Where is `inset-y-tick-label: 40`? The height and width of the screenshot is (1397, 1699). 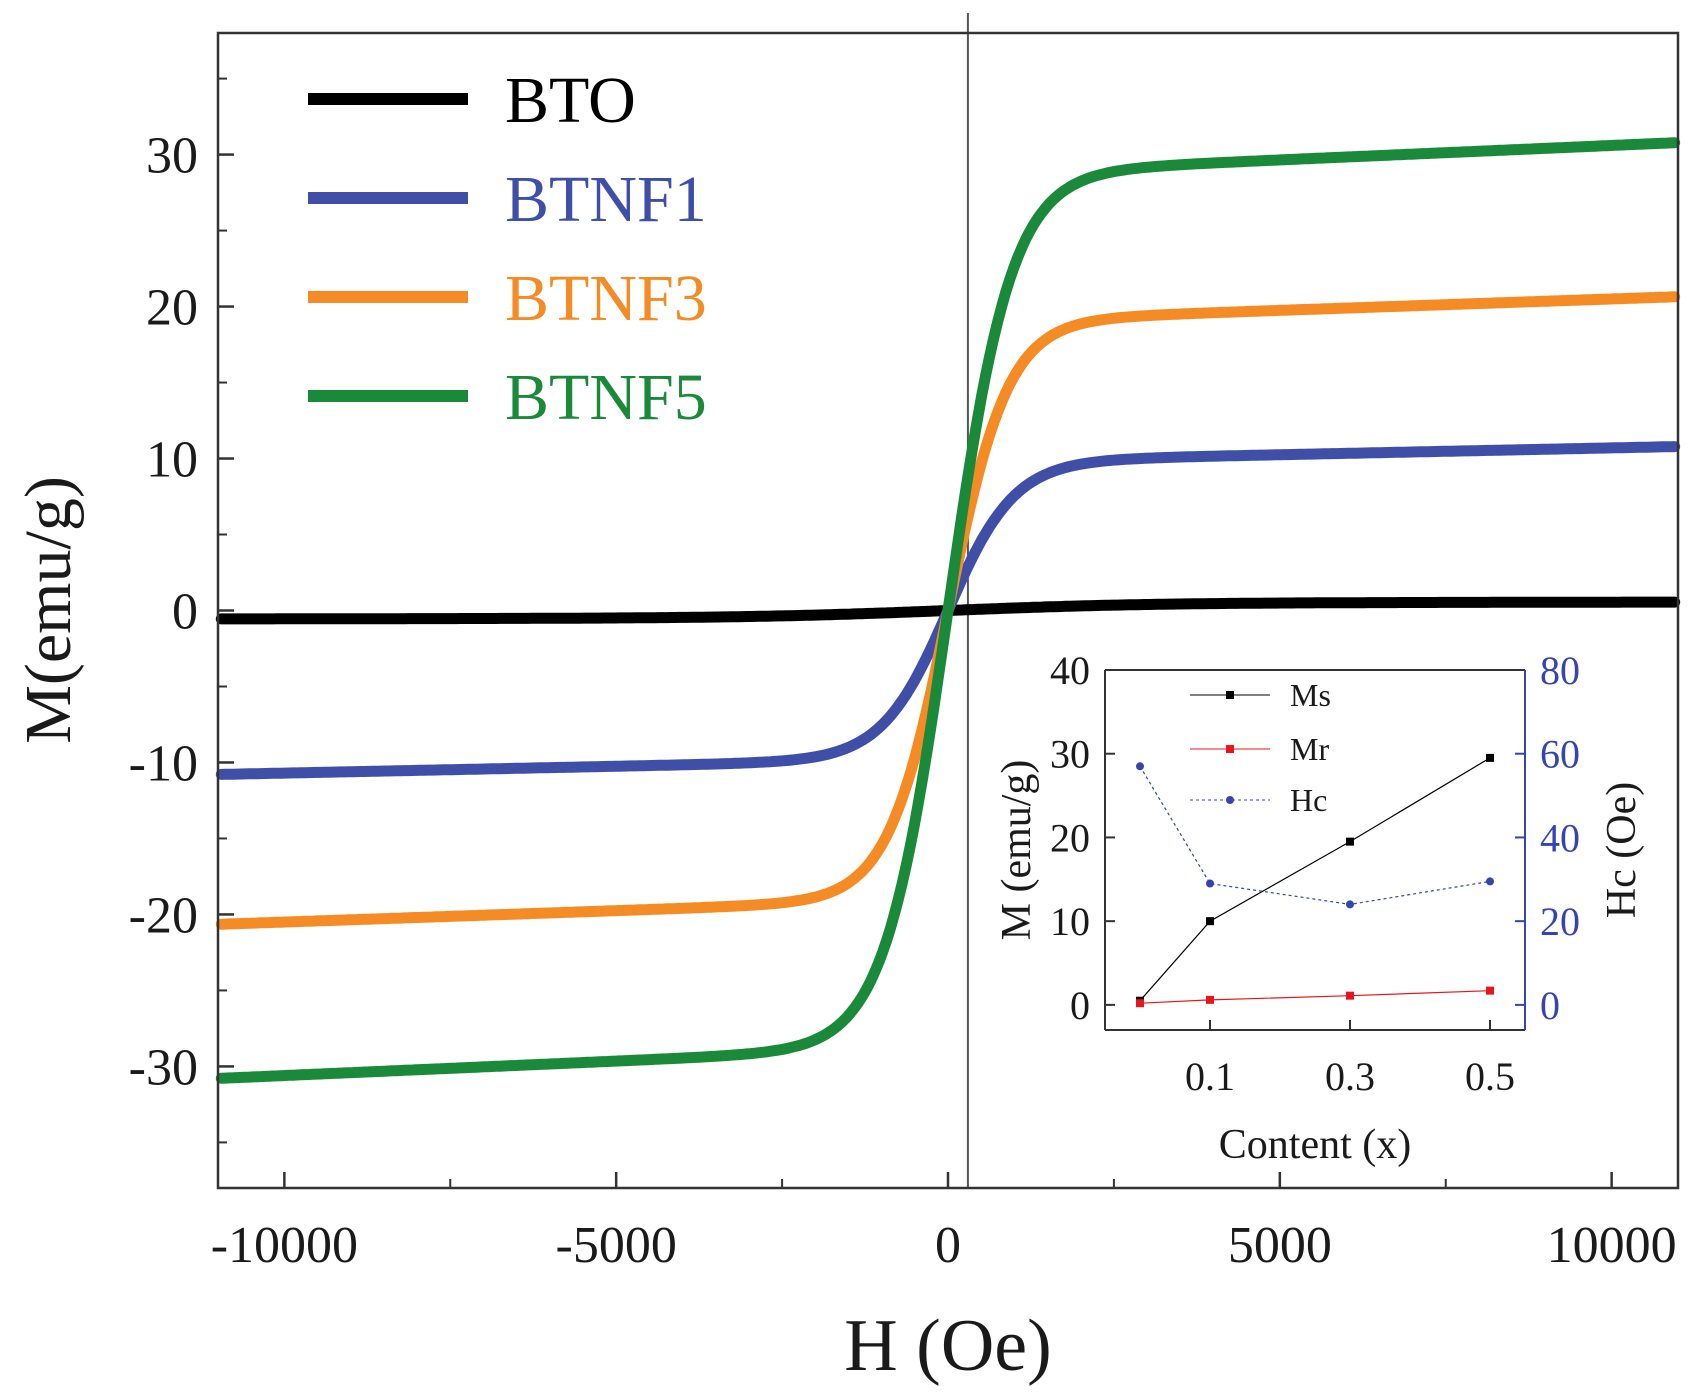 inset-y-tick-label: 40 is located at coordinates (1070, 670).